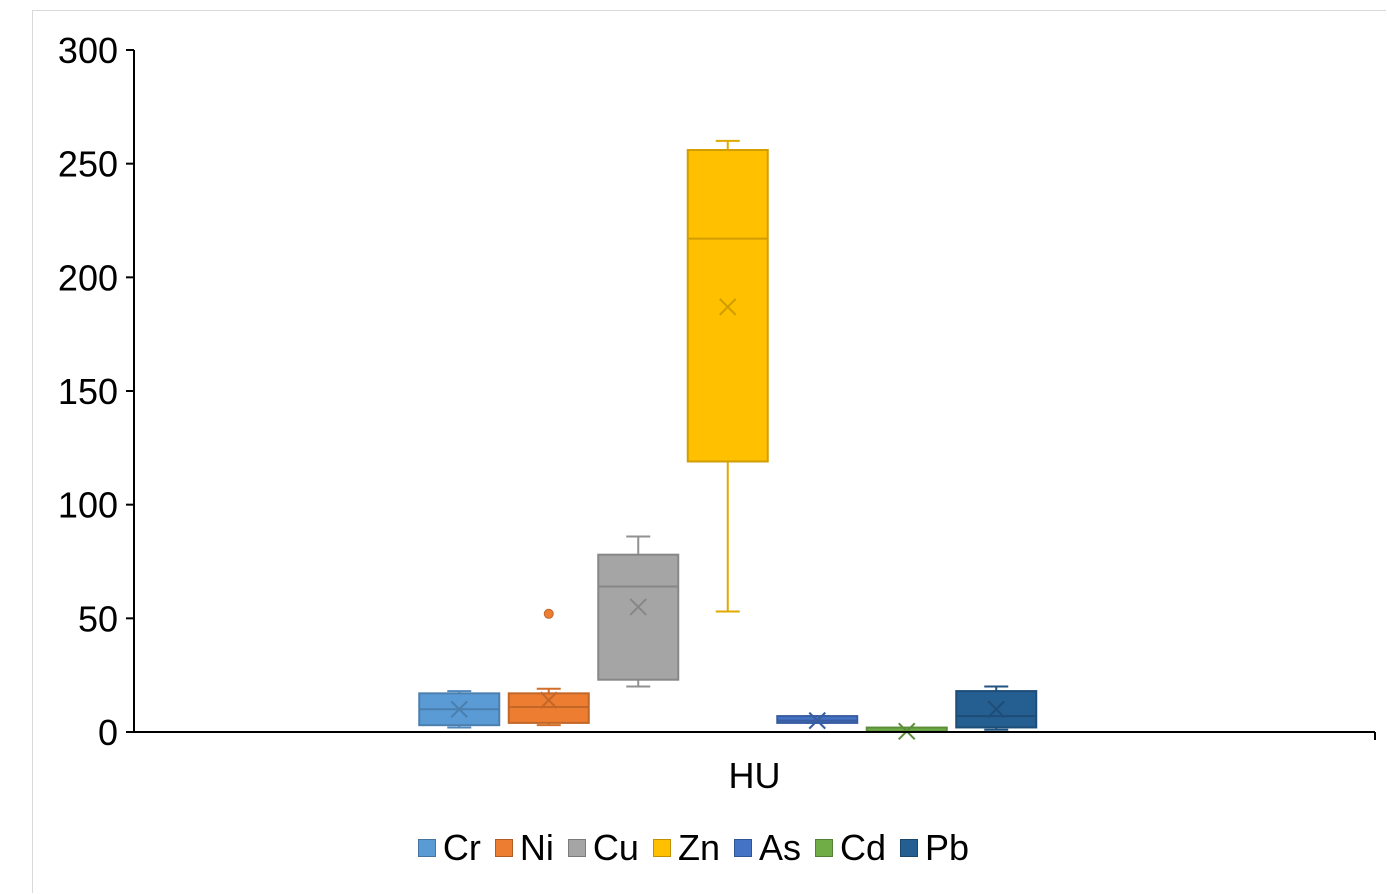 The width and height of the screenshot is (1387, 894). Describe the element at coordinates (459, 709) in the screenshot. I see `box-cr` at that location.